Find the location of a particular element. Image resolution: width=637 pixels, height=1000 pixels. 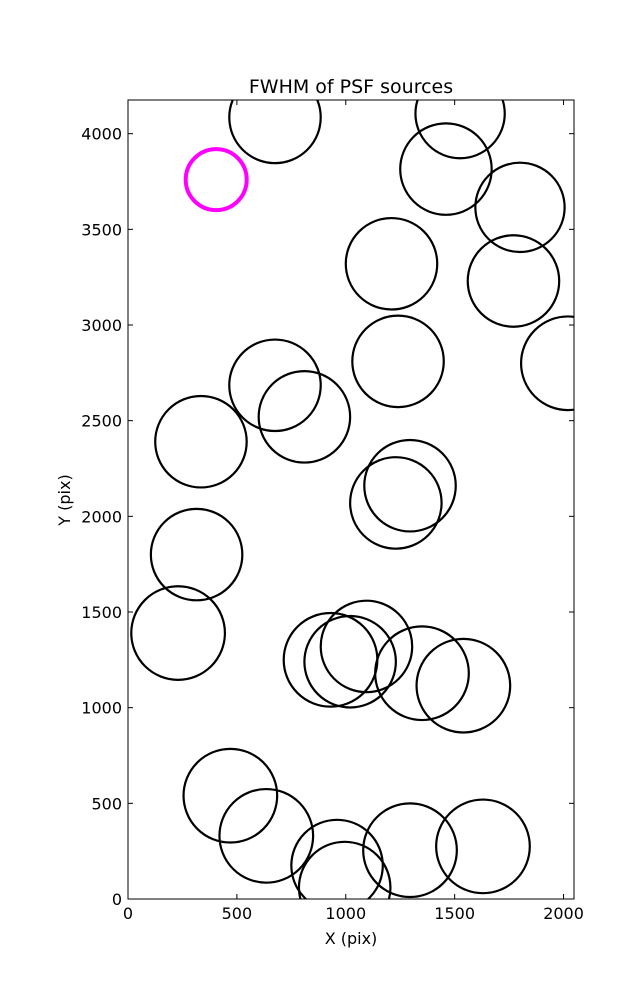

y-tick-label: 500 is located at coordinates (106, 803).